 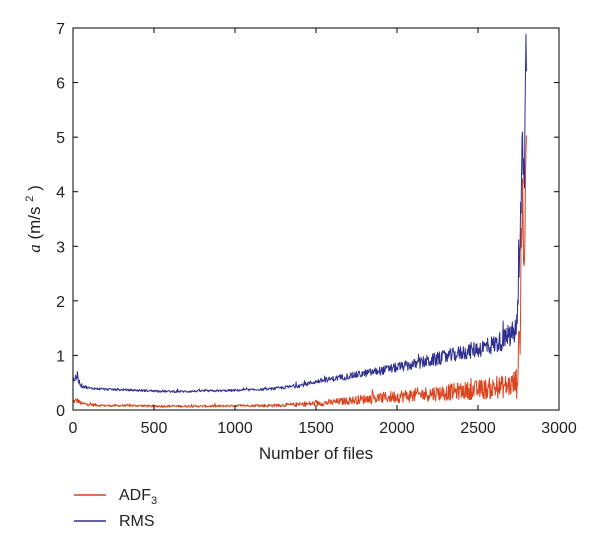 What do you see at coordinates (60, 247) in the screenshot?
I see `y-tick-label: 3` at bounding box center [60, 247].